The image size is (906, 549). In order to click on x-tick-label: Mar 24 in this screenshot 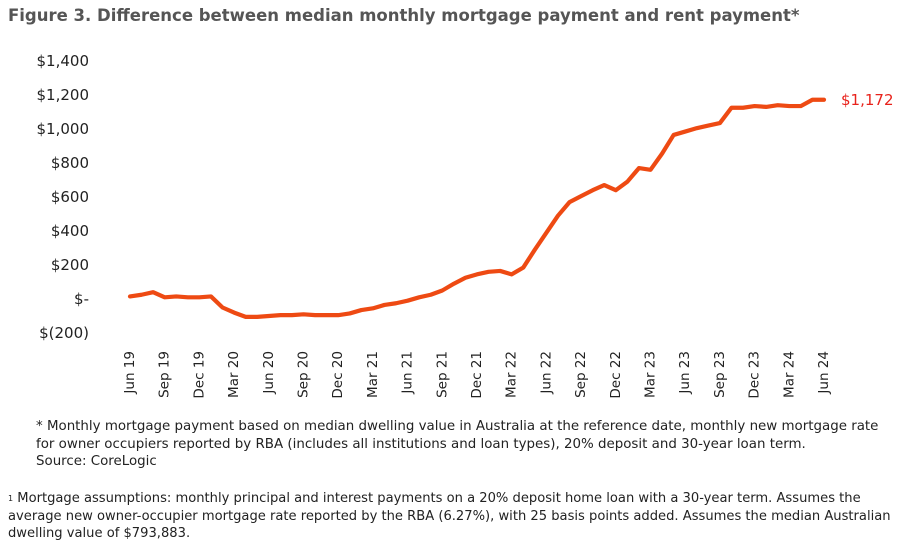, I will do `click(789, 374)`.